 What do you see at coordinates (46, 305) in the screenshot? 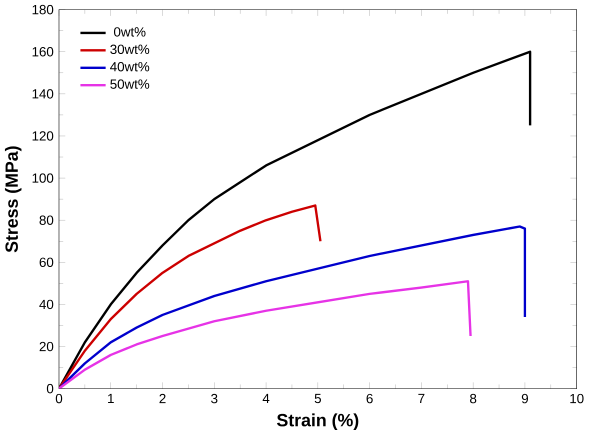
I see `y-tick-label: 40` at bounding box center [46, 305].